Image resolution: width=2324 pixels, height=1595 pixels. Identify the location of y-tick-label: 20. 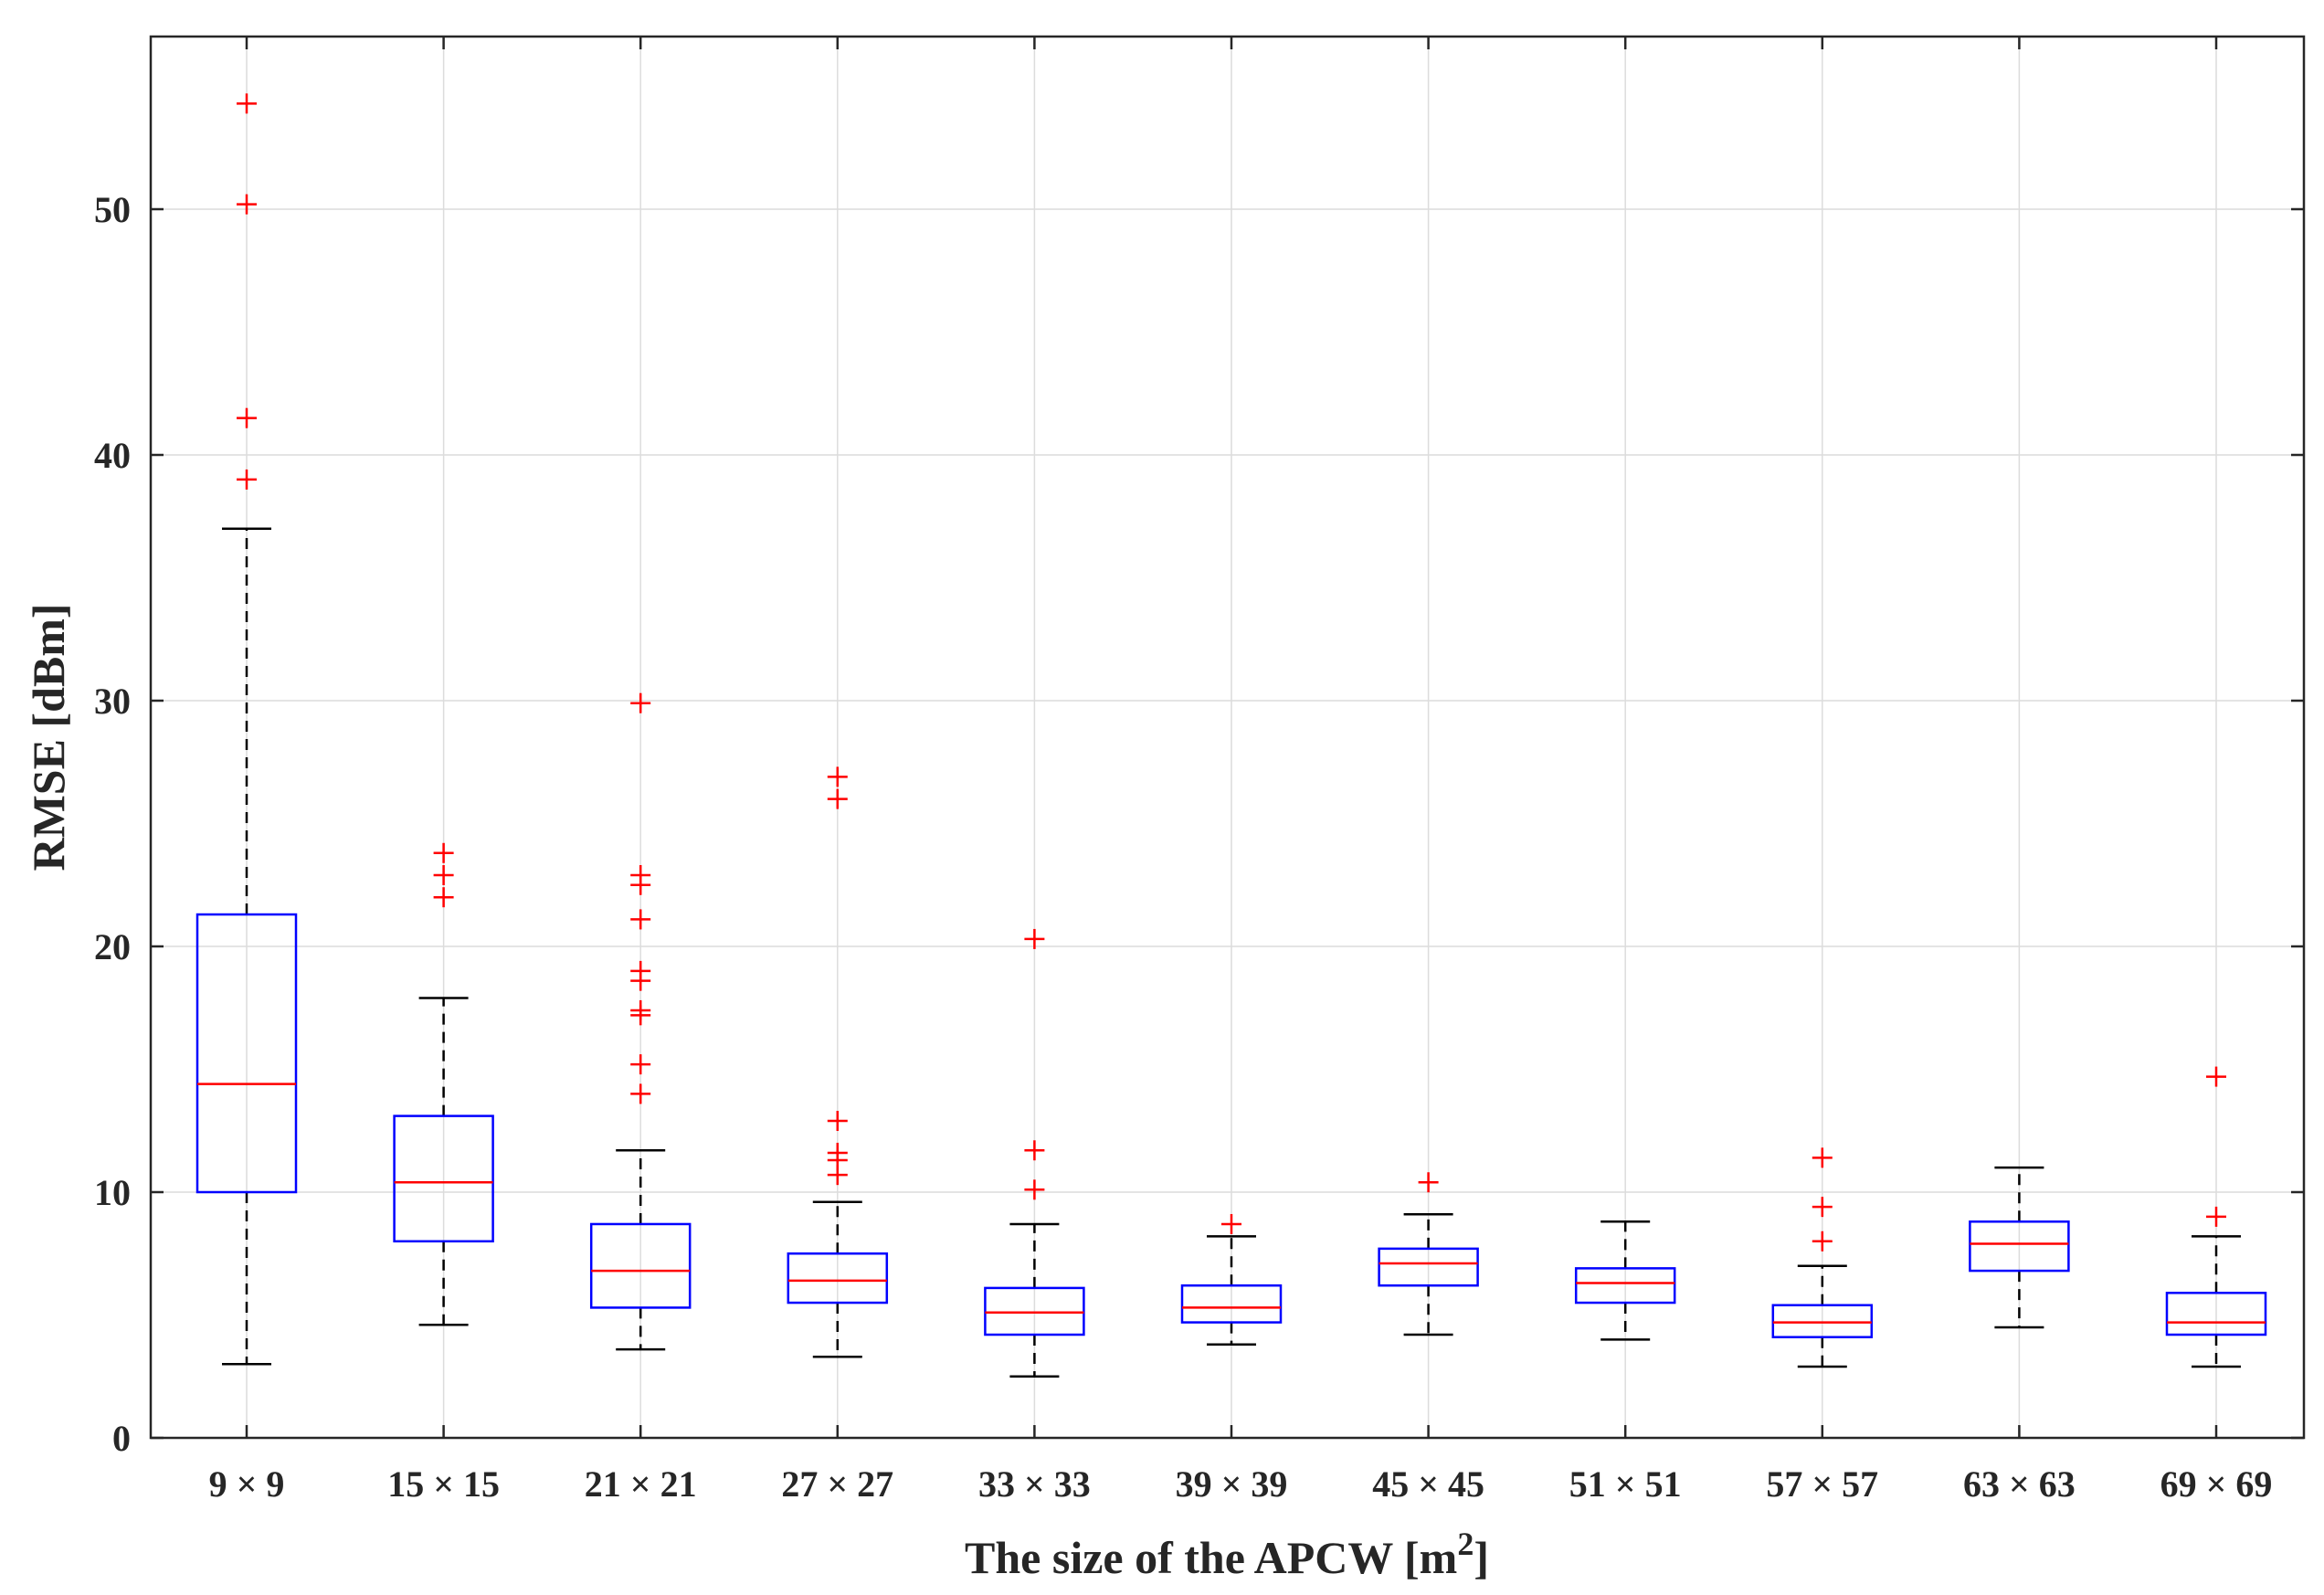
(112, 946).